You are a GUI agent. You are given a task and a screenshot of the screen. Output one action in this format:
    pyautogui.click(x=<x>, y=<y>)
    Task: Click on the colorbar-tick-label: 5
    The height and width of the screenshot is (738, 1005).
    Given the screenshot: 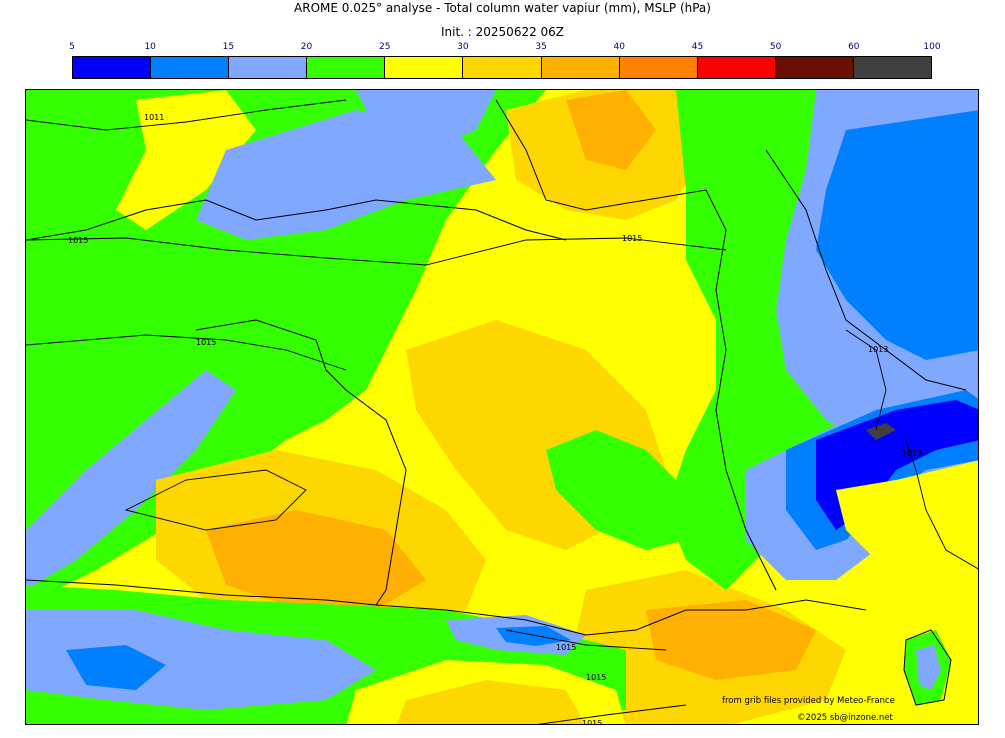 What is the action you would take?
    pyautogui.click(x=72, y=47)
    